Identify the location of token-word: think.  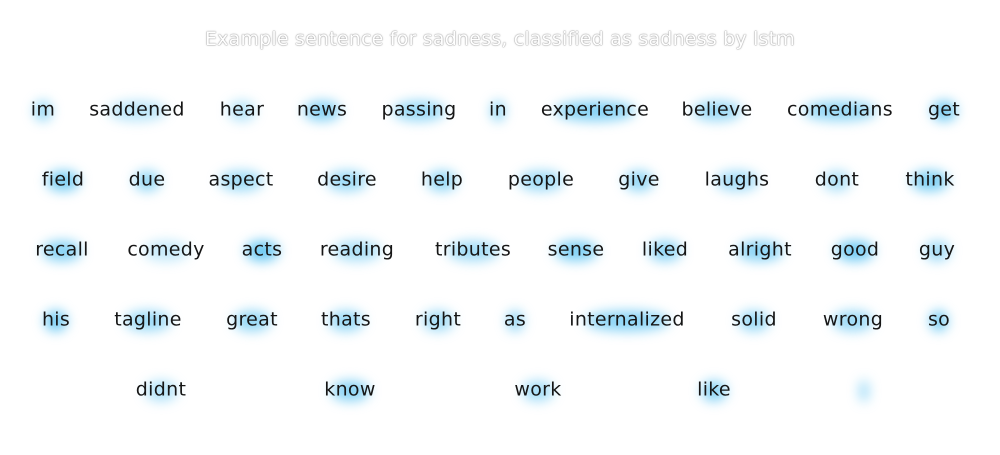
(930, 179).